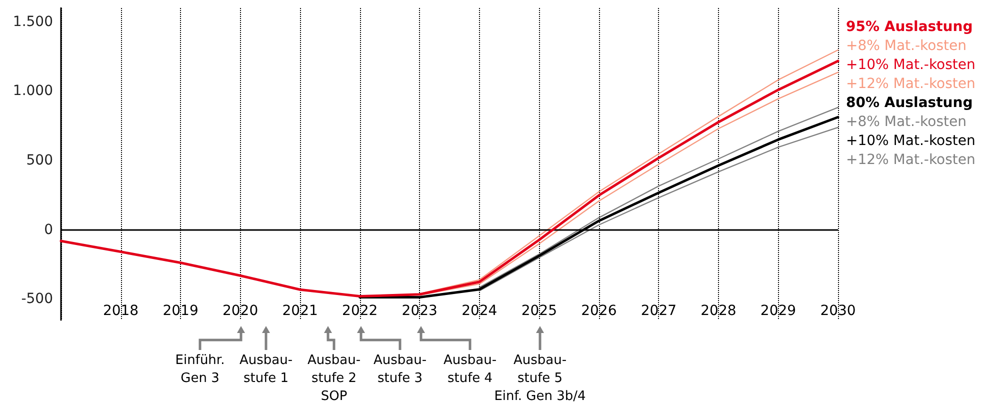 The height and width of the screenshot is (408, 983). What do you see at coordinates (240, 311) in the screenshot?
I see `x-tick-label: 2020` at bounding box center [240, 311].